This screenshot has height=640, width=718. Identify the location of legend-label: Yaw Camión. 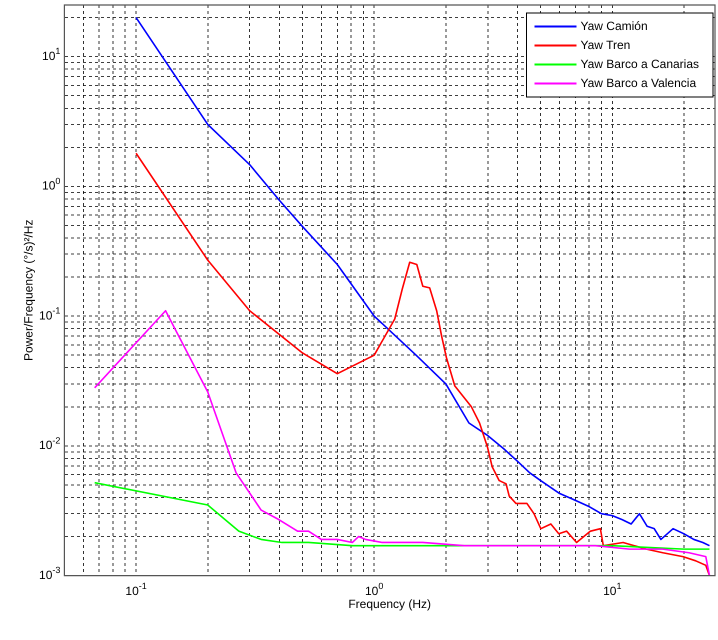
(614, 25).